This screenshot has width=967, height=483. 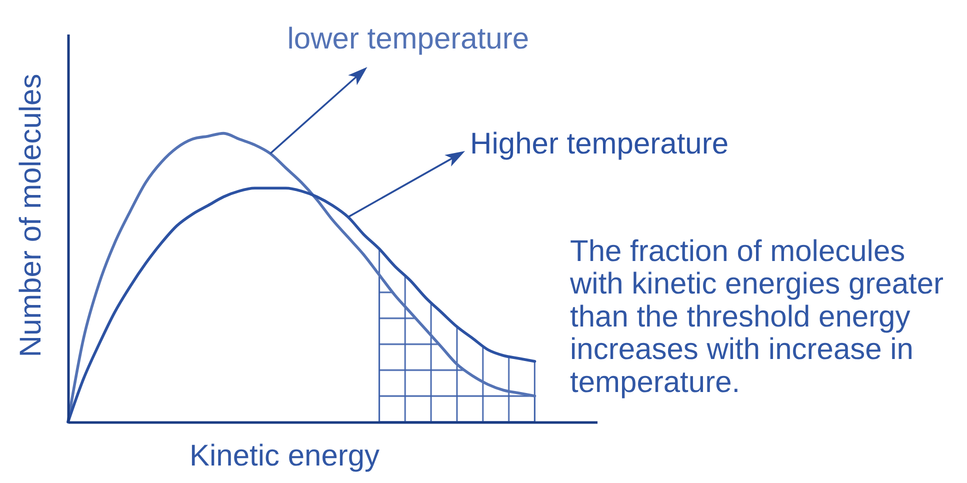 I want to click on text: Higher temperature, so click(x=599, y=144).